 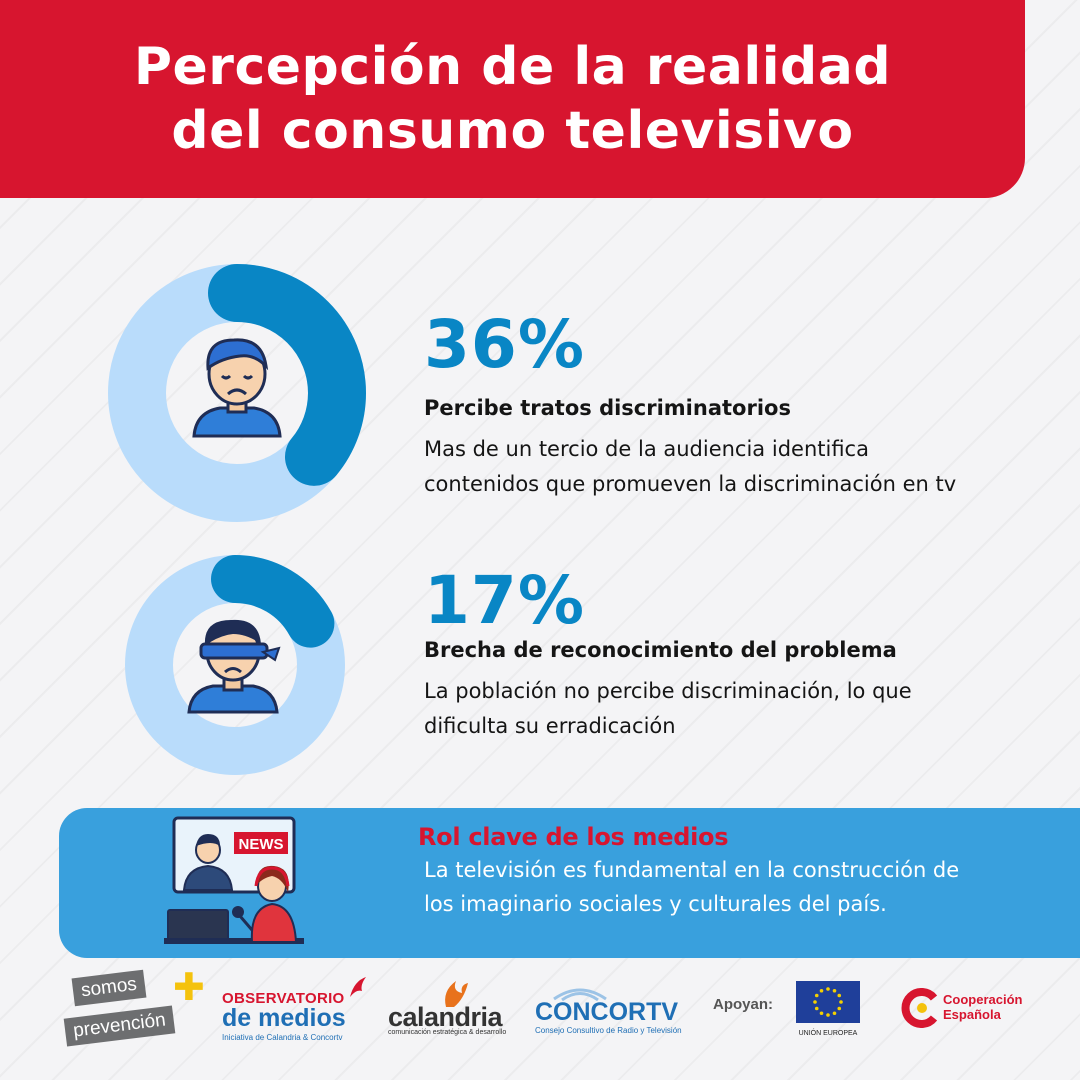 What do you see at coordinates (237, 388) in the screenshot?
I see `sad-person-icon` at bounding box center [237, 388].